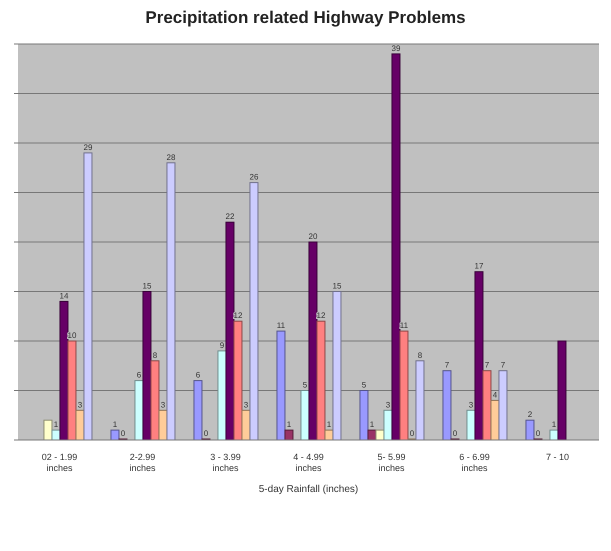 This screenshot has width=611, height=551. What do you see at coordinates (225, 462) in the screenshot?
I see `x-tick-label: 3 - 3.99 inches` at bounding box center [225, 462].